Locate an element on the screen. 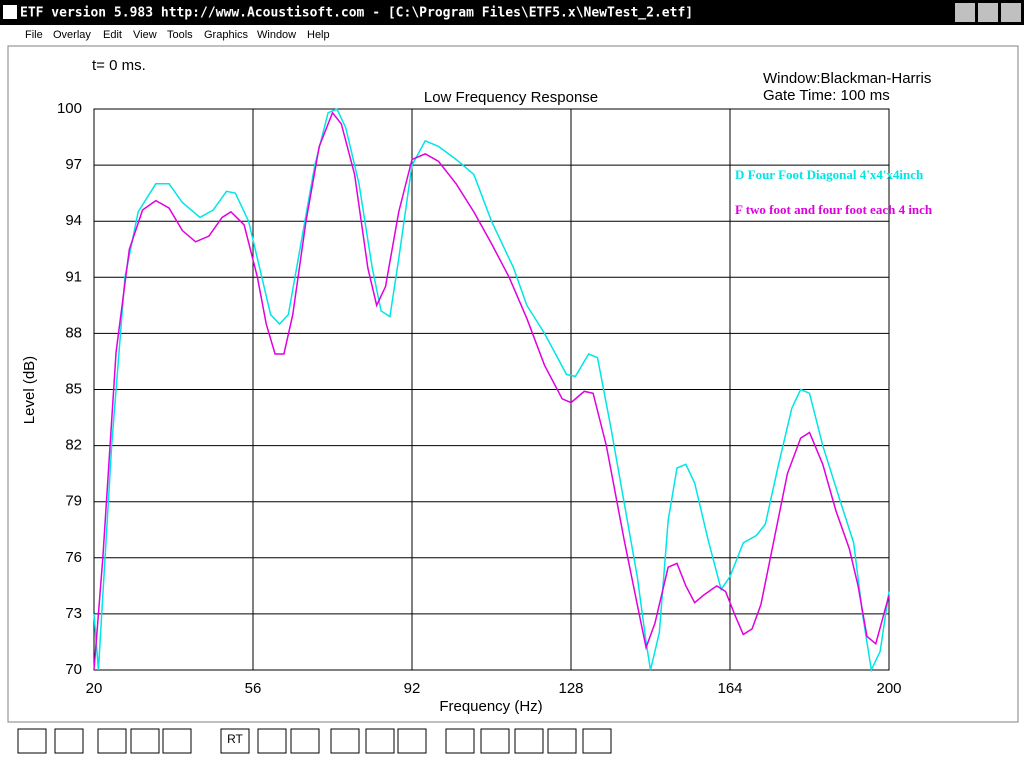 The height and width of the screenshot is (768, 1024). menu-item: Overlay is located at coordinates (72, 35).